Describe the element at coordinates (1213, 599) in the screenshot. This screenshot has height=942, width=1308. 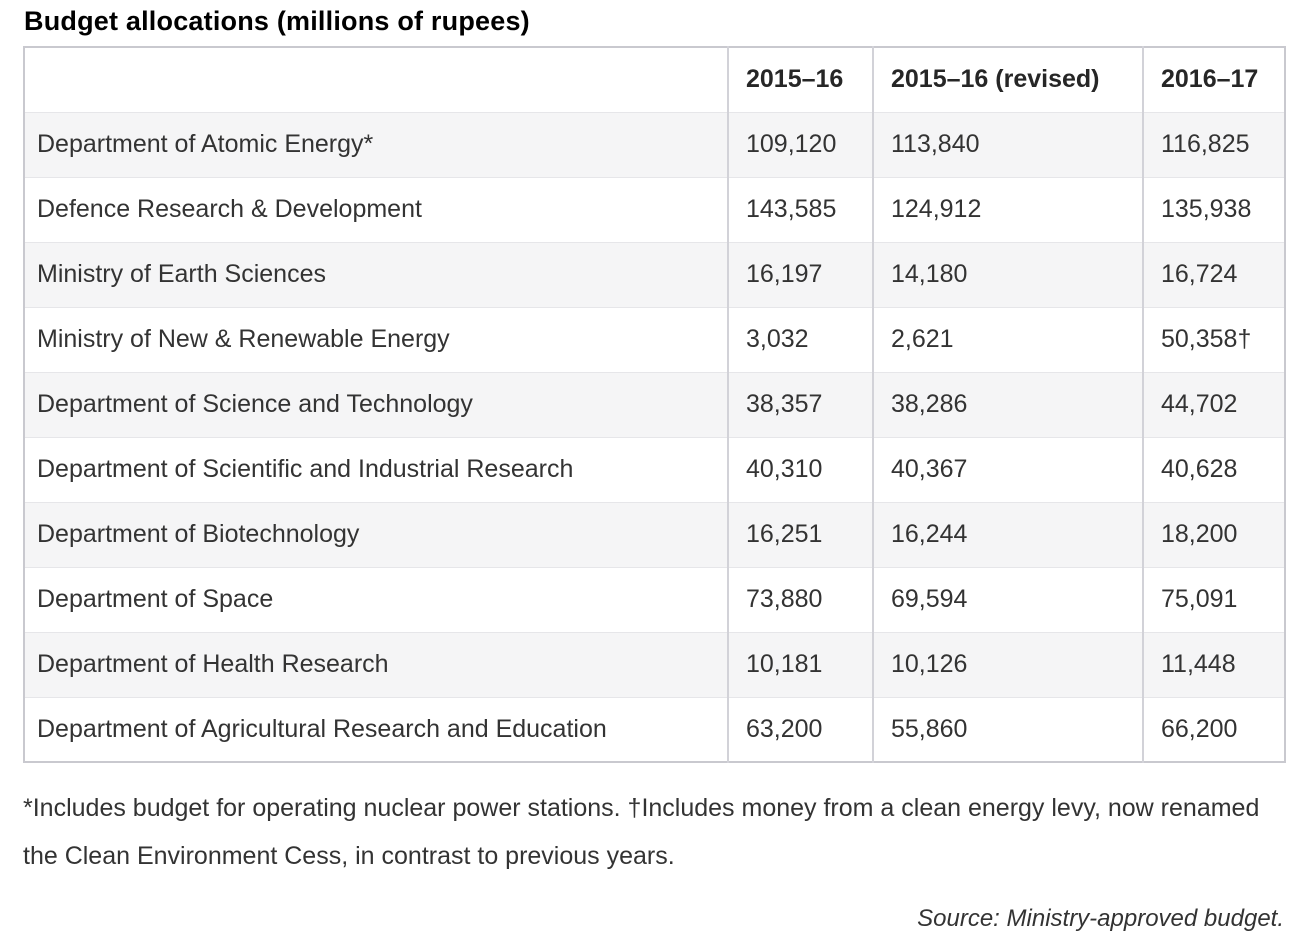
I see `cell-value: 75,091` at that location.